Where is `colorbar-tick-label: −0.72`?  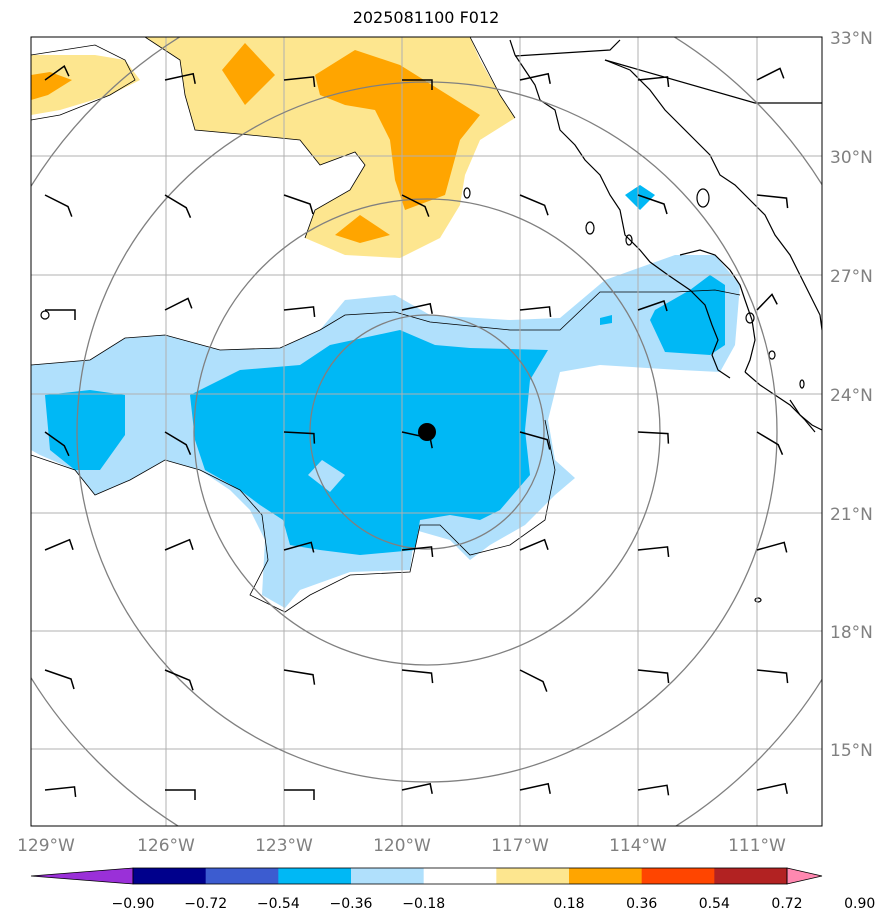 colorbar-tick-label: −0.72 is located at coordinates (205, 904).